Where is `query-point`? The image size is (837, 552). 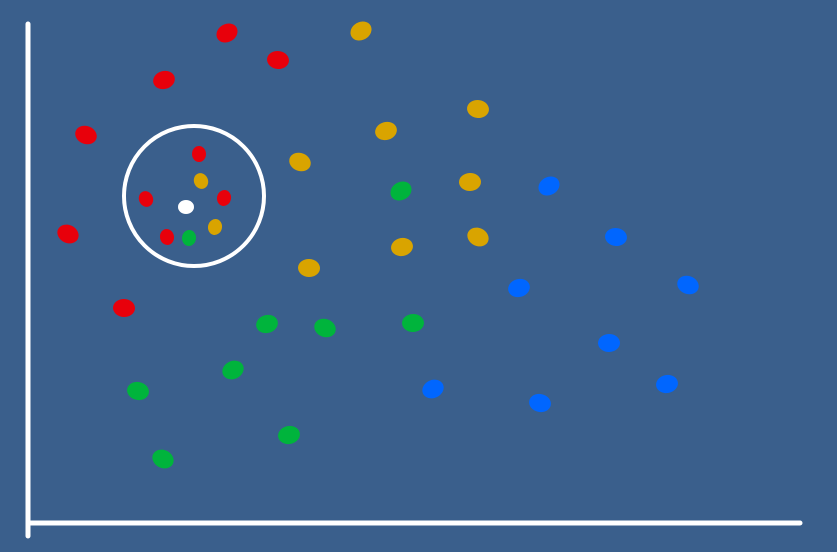 query-point is located at coordinates (186, 207).